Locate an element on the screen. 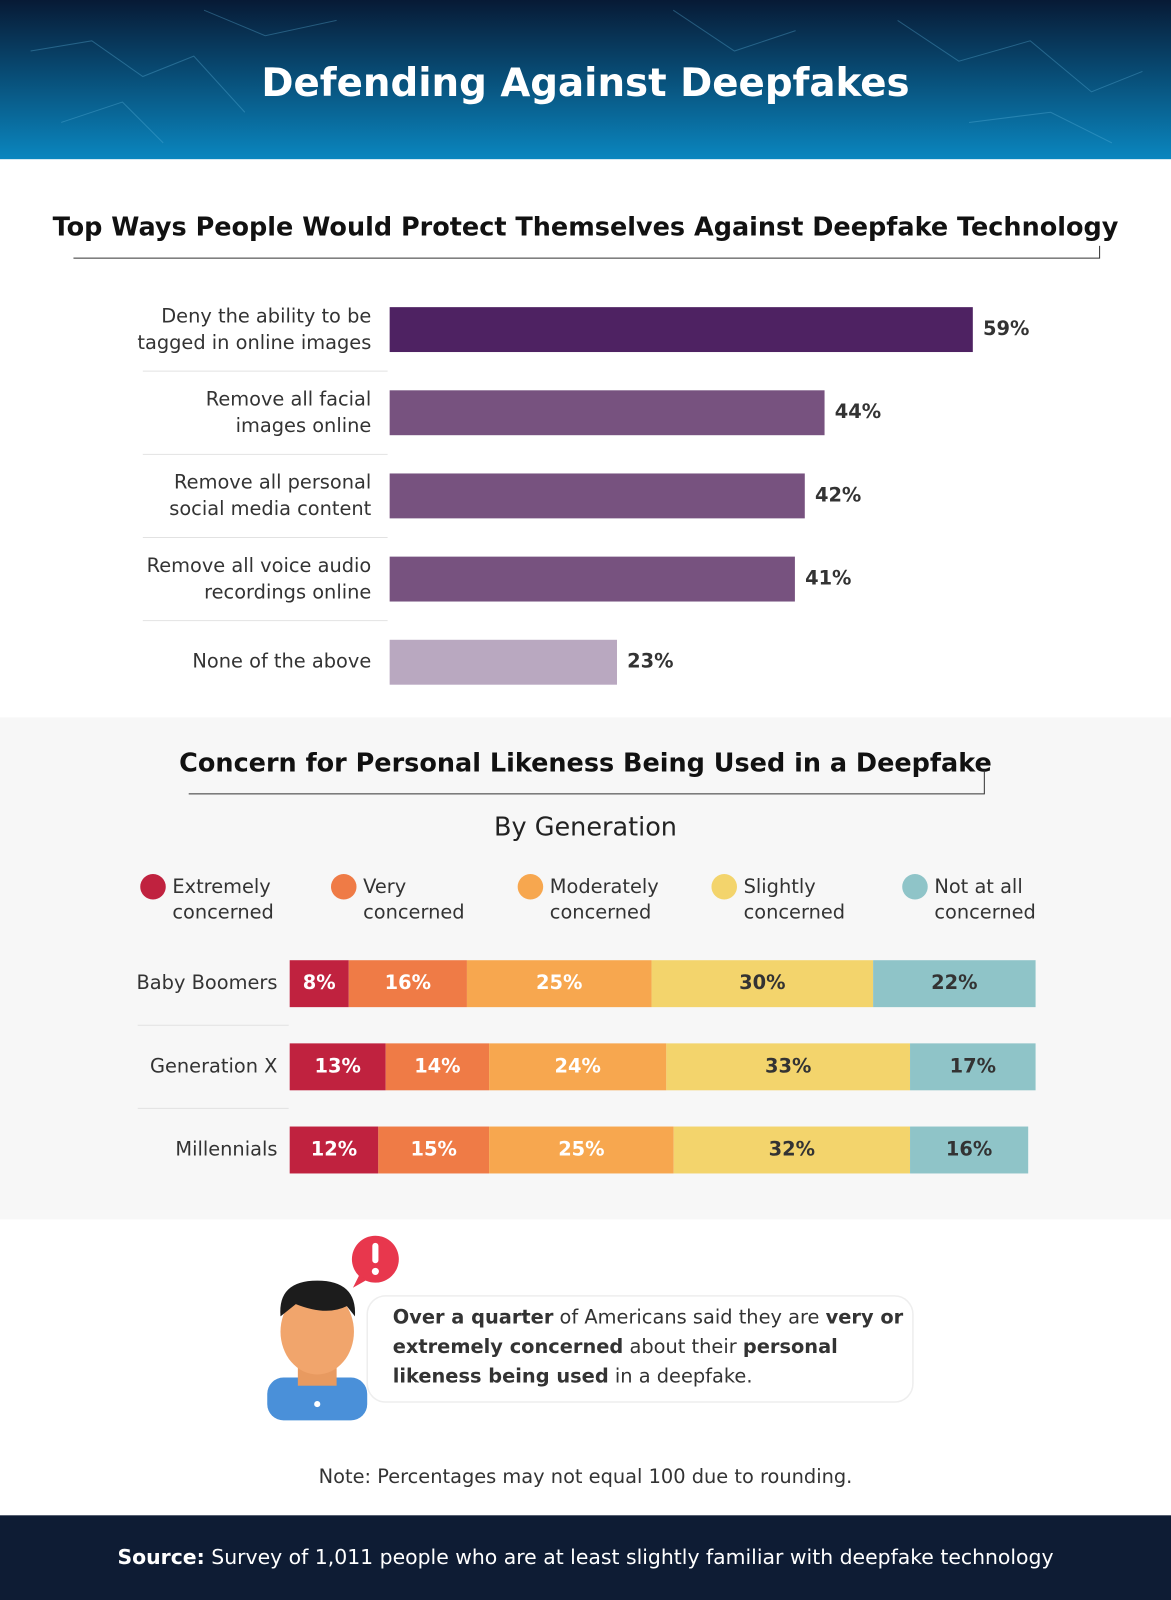 The height and width of the screenshot is (1600, 1171). value-label: 44% is located at coordinates (858, 411).